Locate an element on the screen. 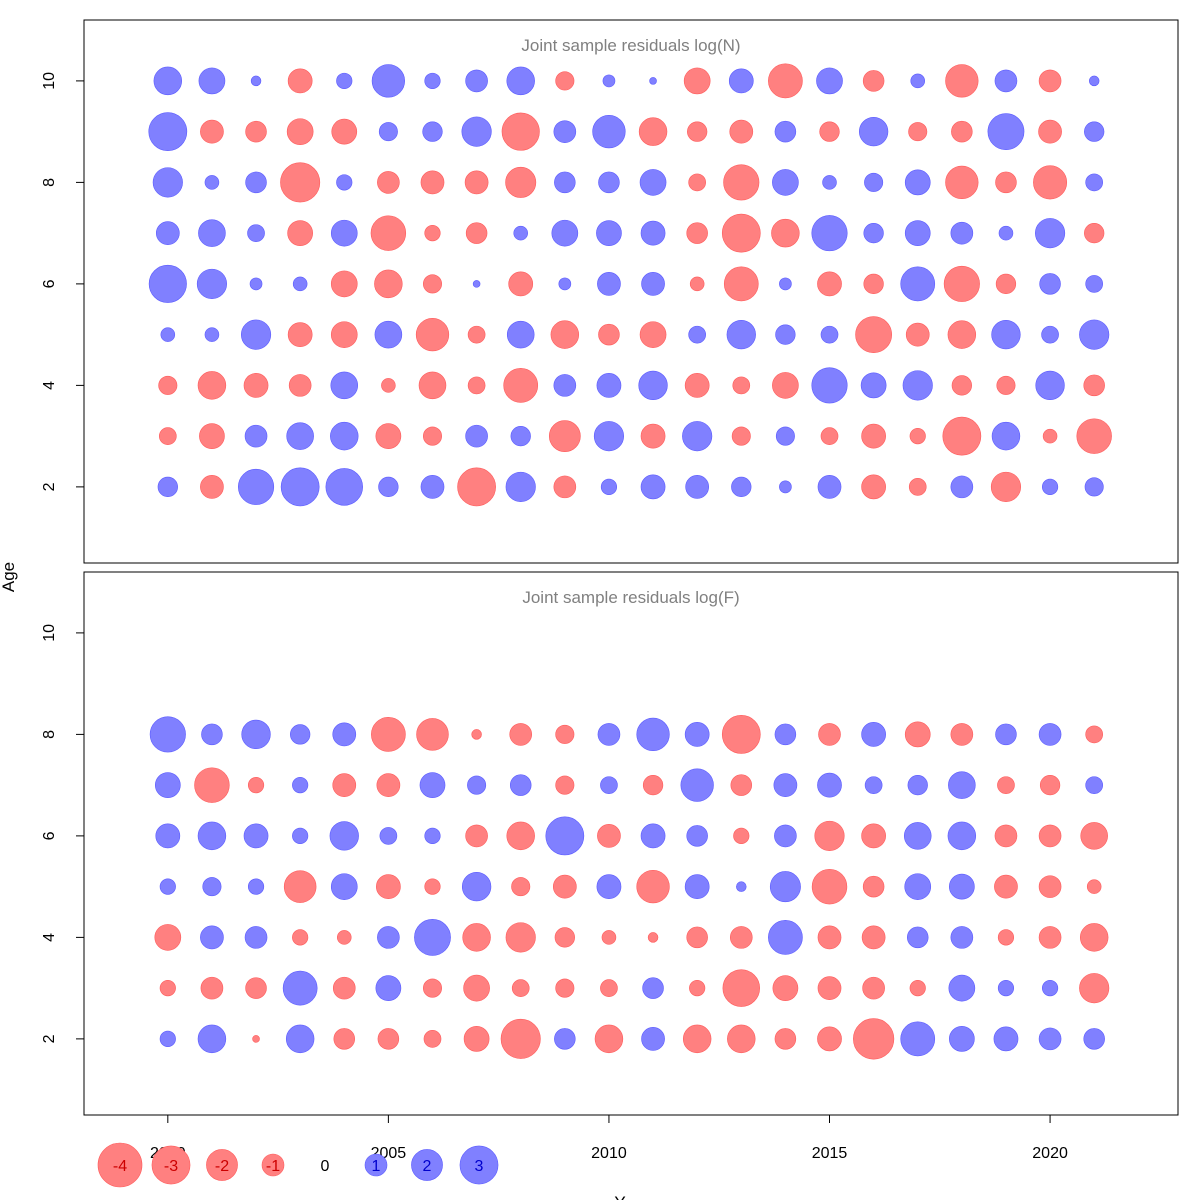  legend-label: -2 is located at coordinates (222, 1166).